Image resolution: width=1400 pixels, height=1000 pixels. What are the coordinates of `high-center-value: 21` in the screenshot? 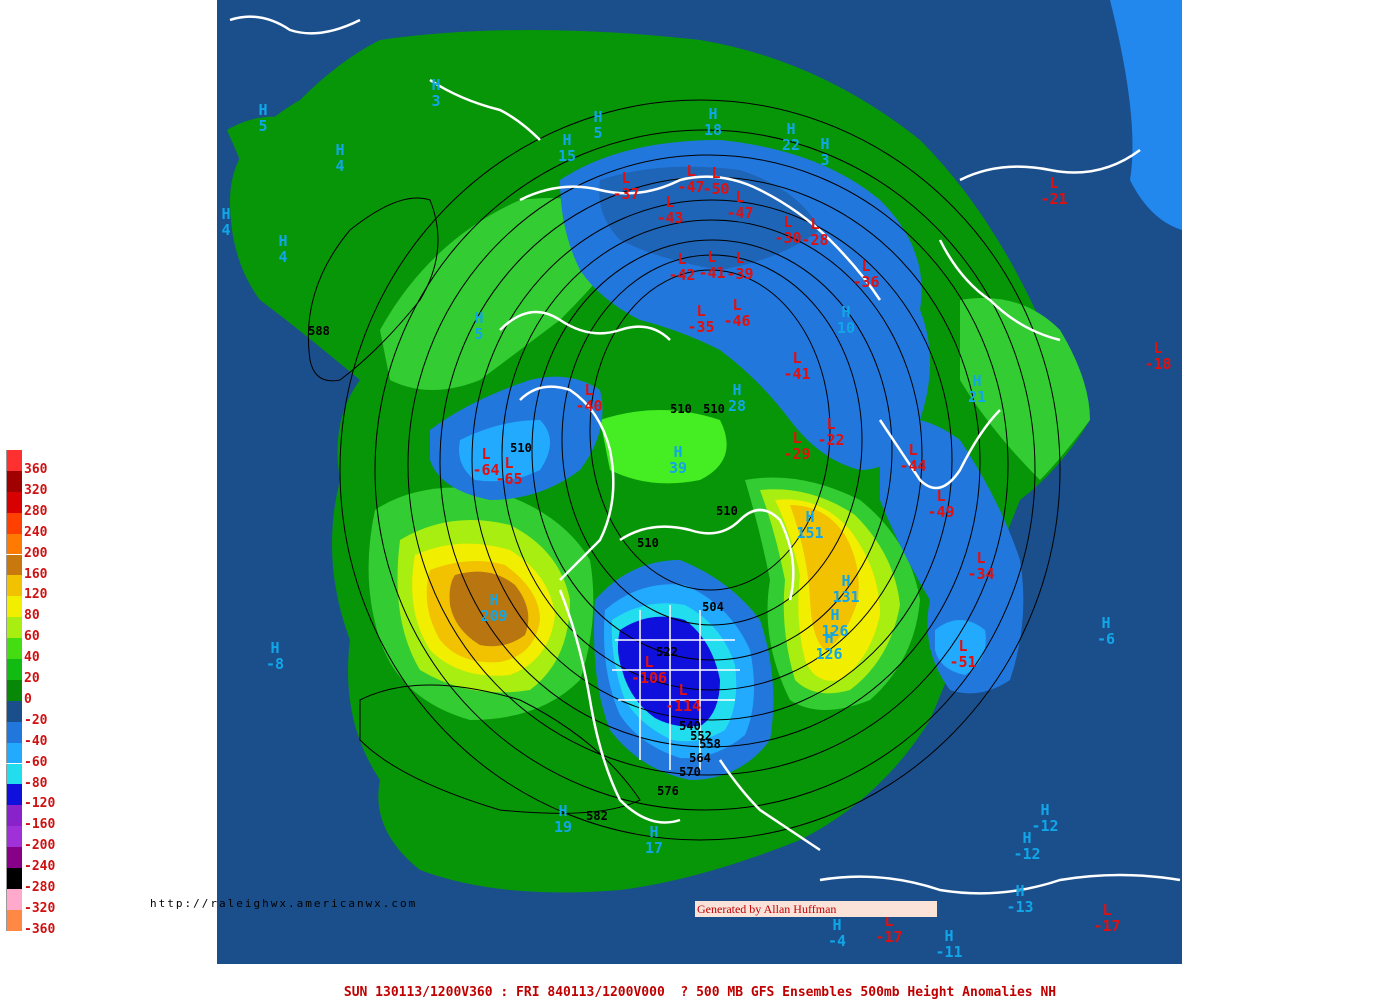 It's located at (977, 397).